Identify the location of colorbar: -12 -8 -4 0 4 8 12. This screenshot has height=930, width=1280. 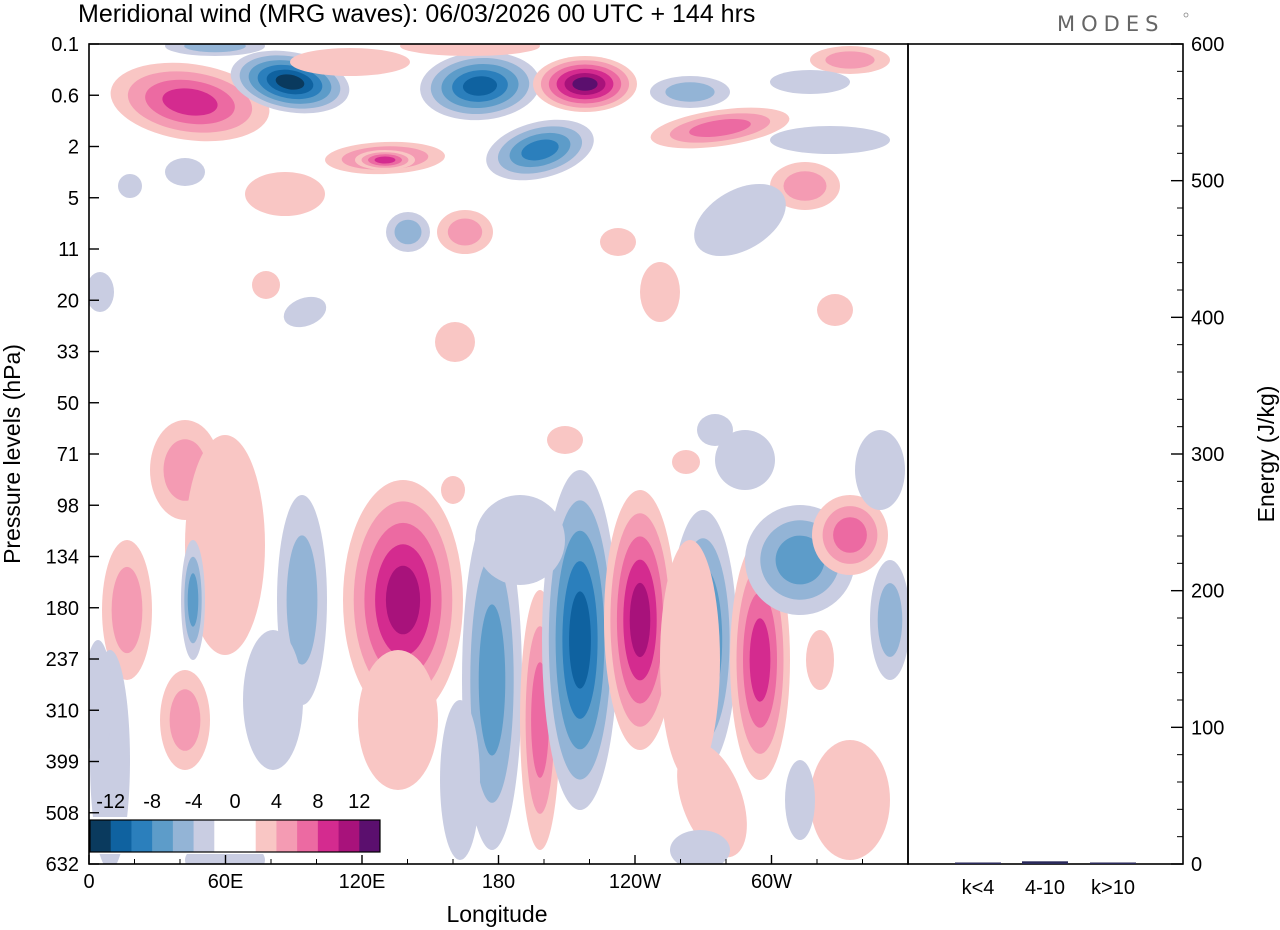
(235, 822).